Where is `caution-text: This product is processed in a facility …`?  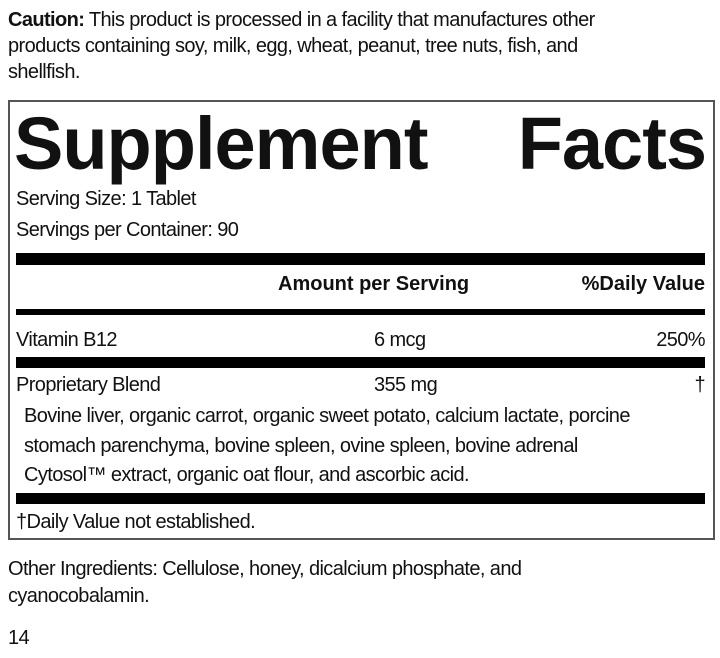
caution-text: This product is processed in a facility … is located at coordinates (339, 20).